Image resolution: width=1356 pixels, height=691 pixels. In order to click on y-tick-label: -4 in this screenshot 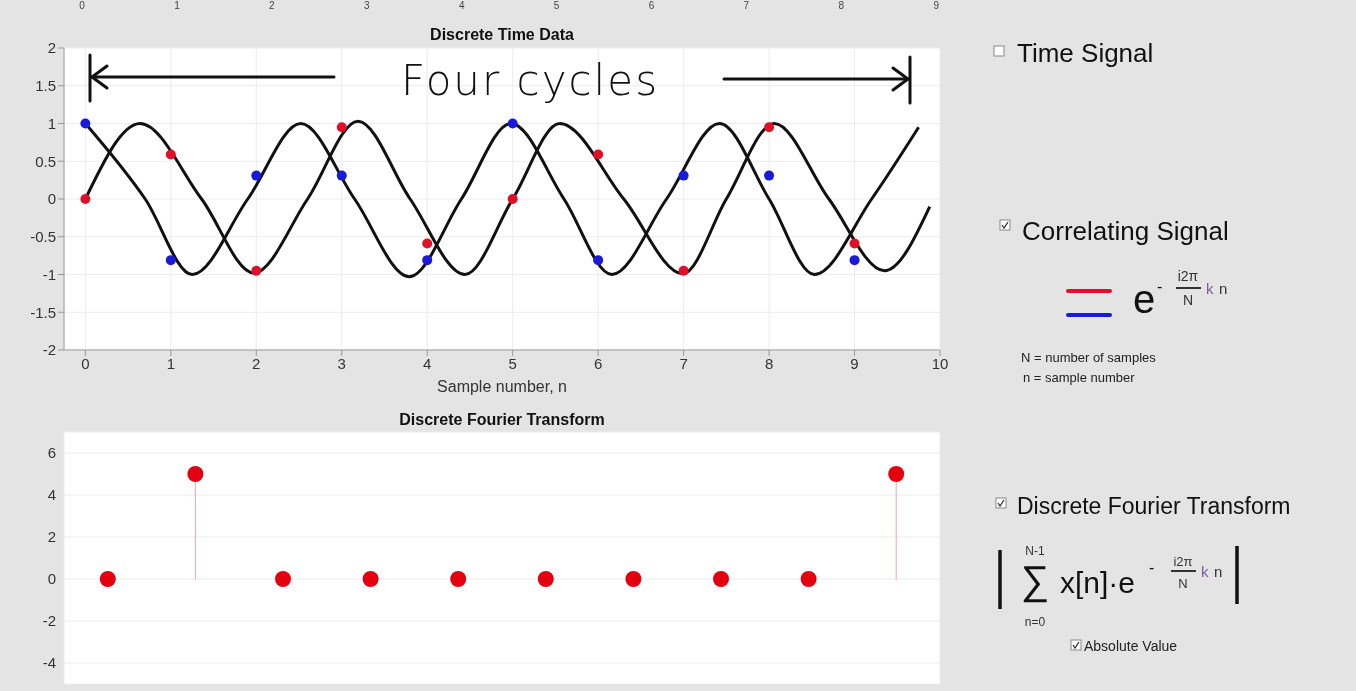, I will do `click(49, 663)`.